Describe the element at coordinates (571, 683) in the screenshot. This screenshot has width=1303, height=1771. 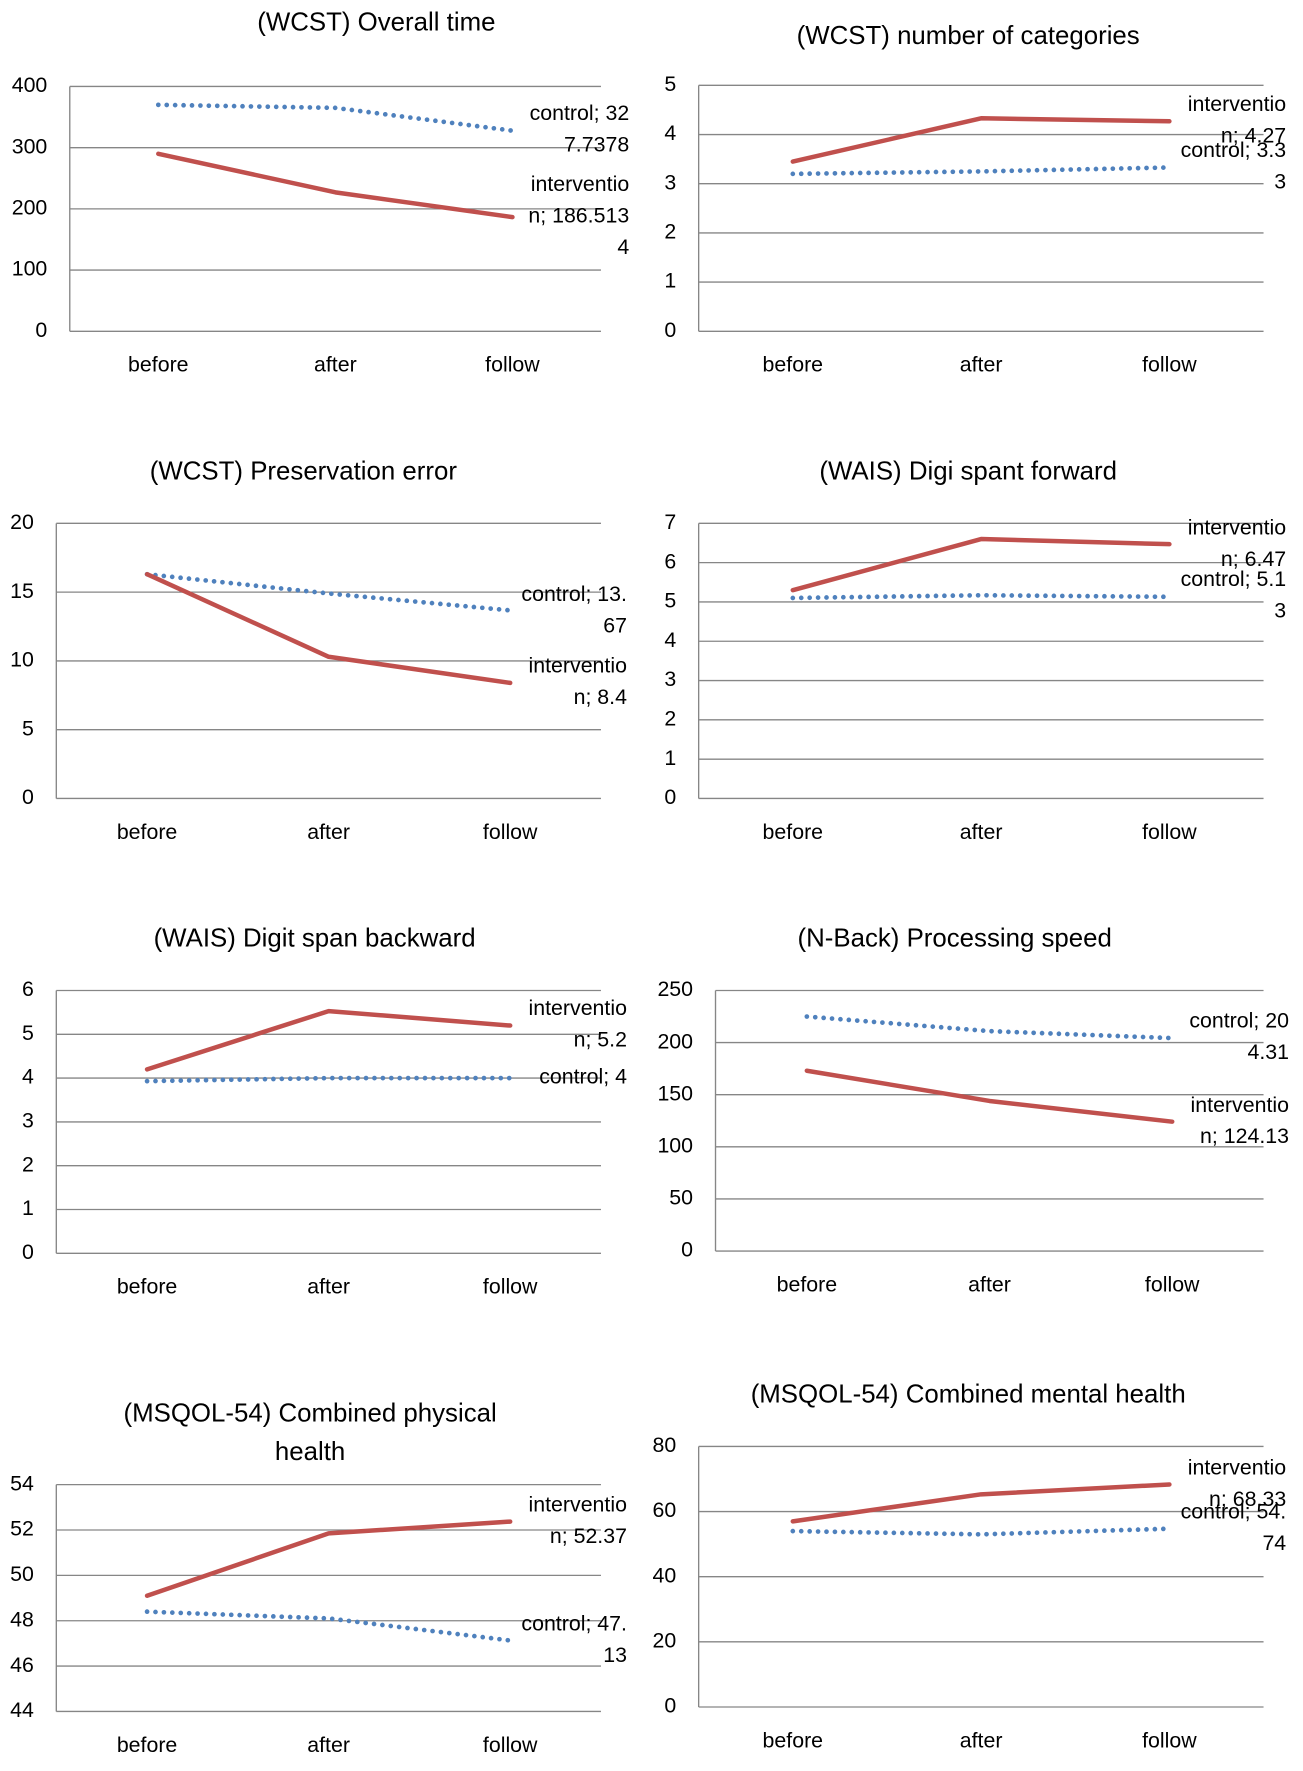
I see `data-label-wrap: intervention; 8.4` at that location.